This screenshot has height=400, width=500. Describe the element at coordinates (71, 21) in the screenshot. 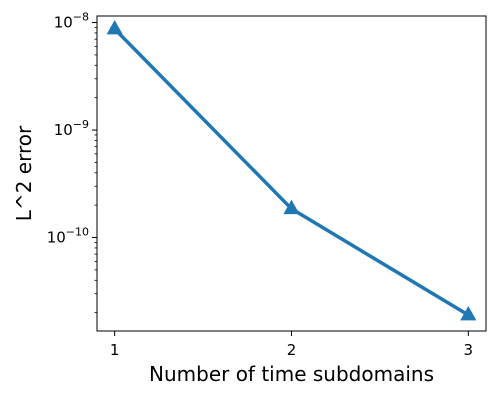

I see `y-tick-label: 10⁻⁸` at that location.